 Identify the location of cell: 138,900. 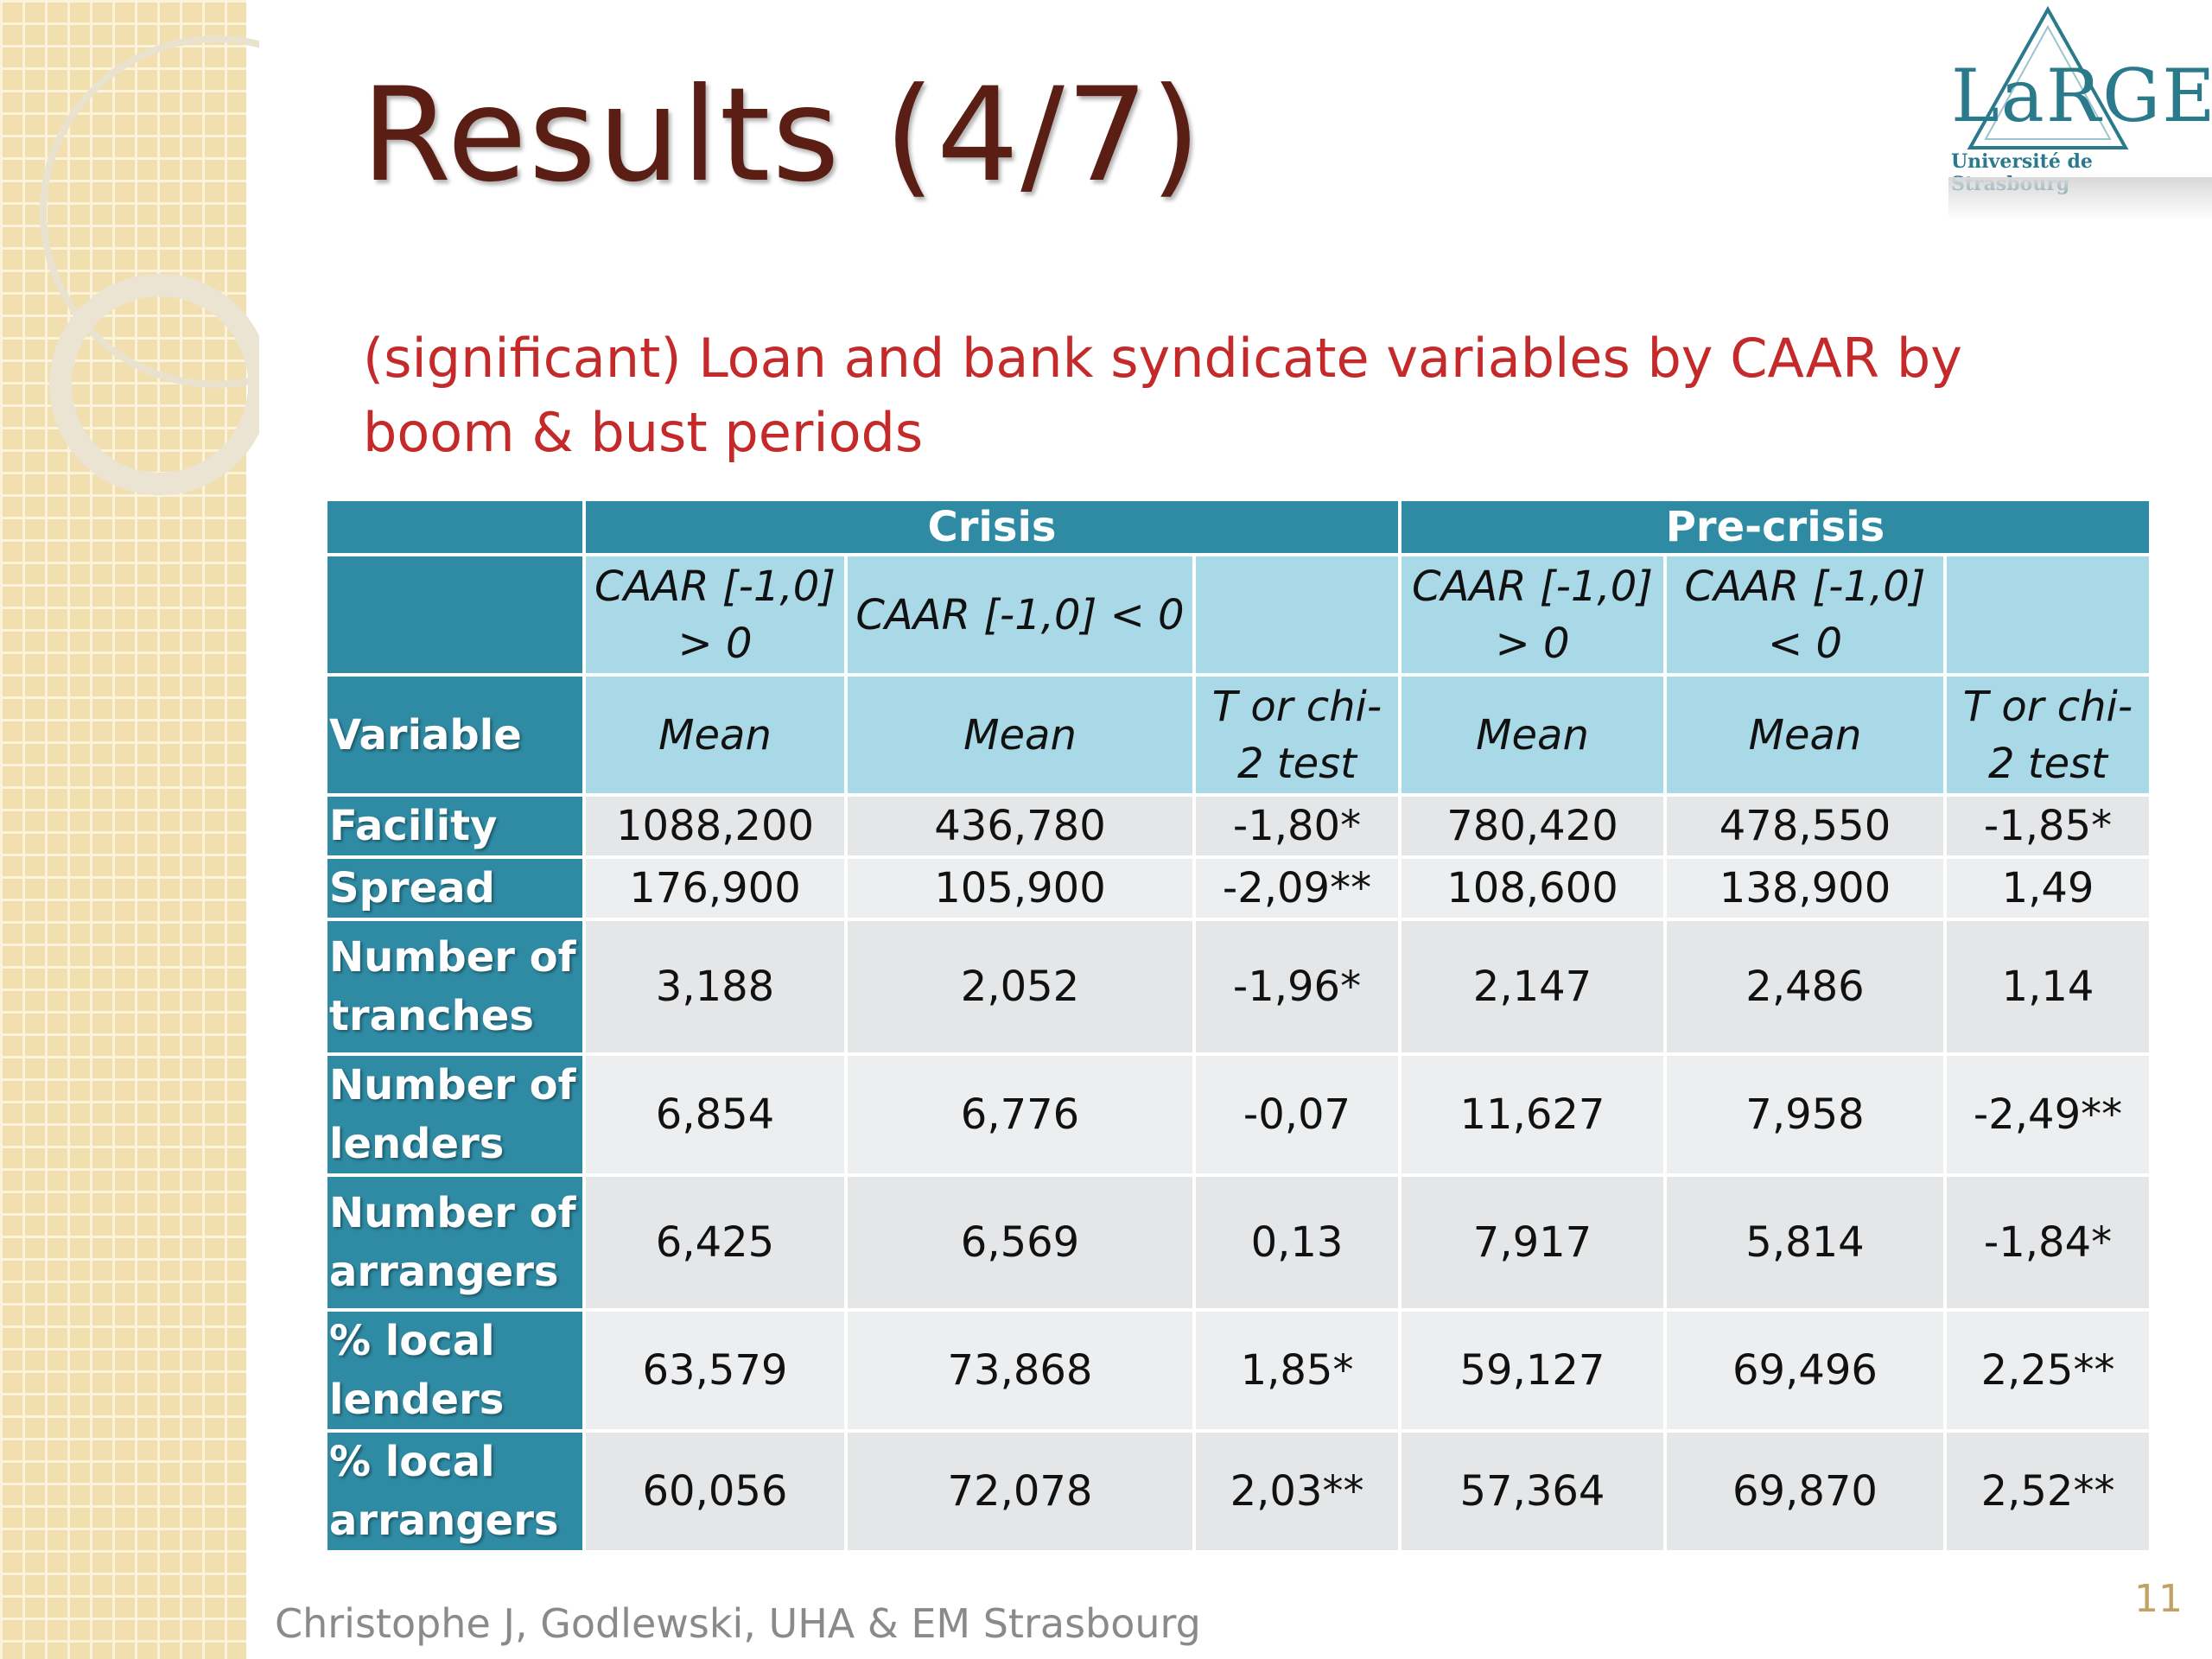
(1805, 888).